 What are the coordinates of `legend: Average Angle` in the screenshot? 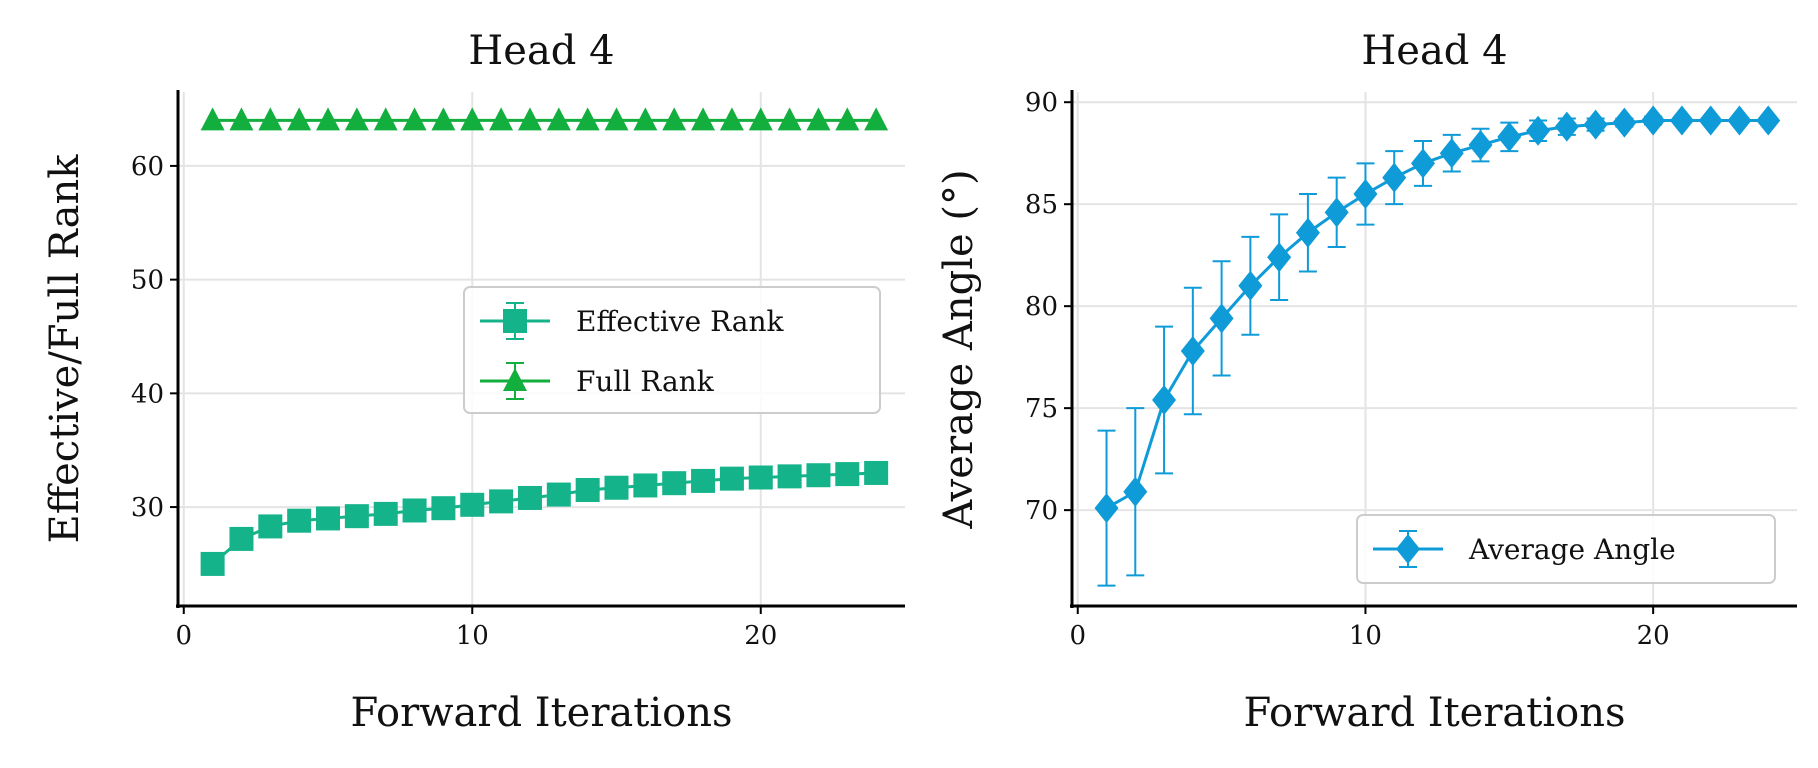 It's located at (1566, 549).